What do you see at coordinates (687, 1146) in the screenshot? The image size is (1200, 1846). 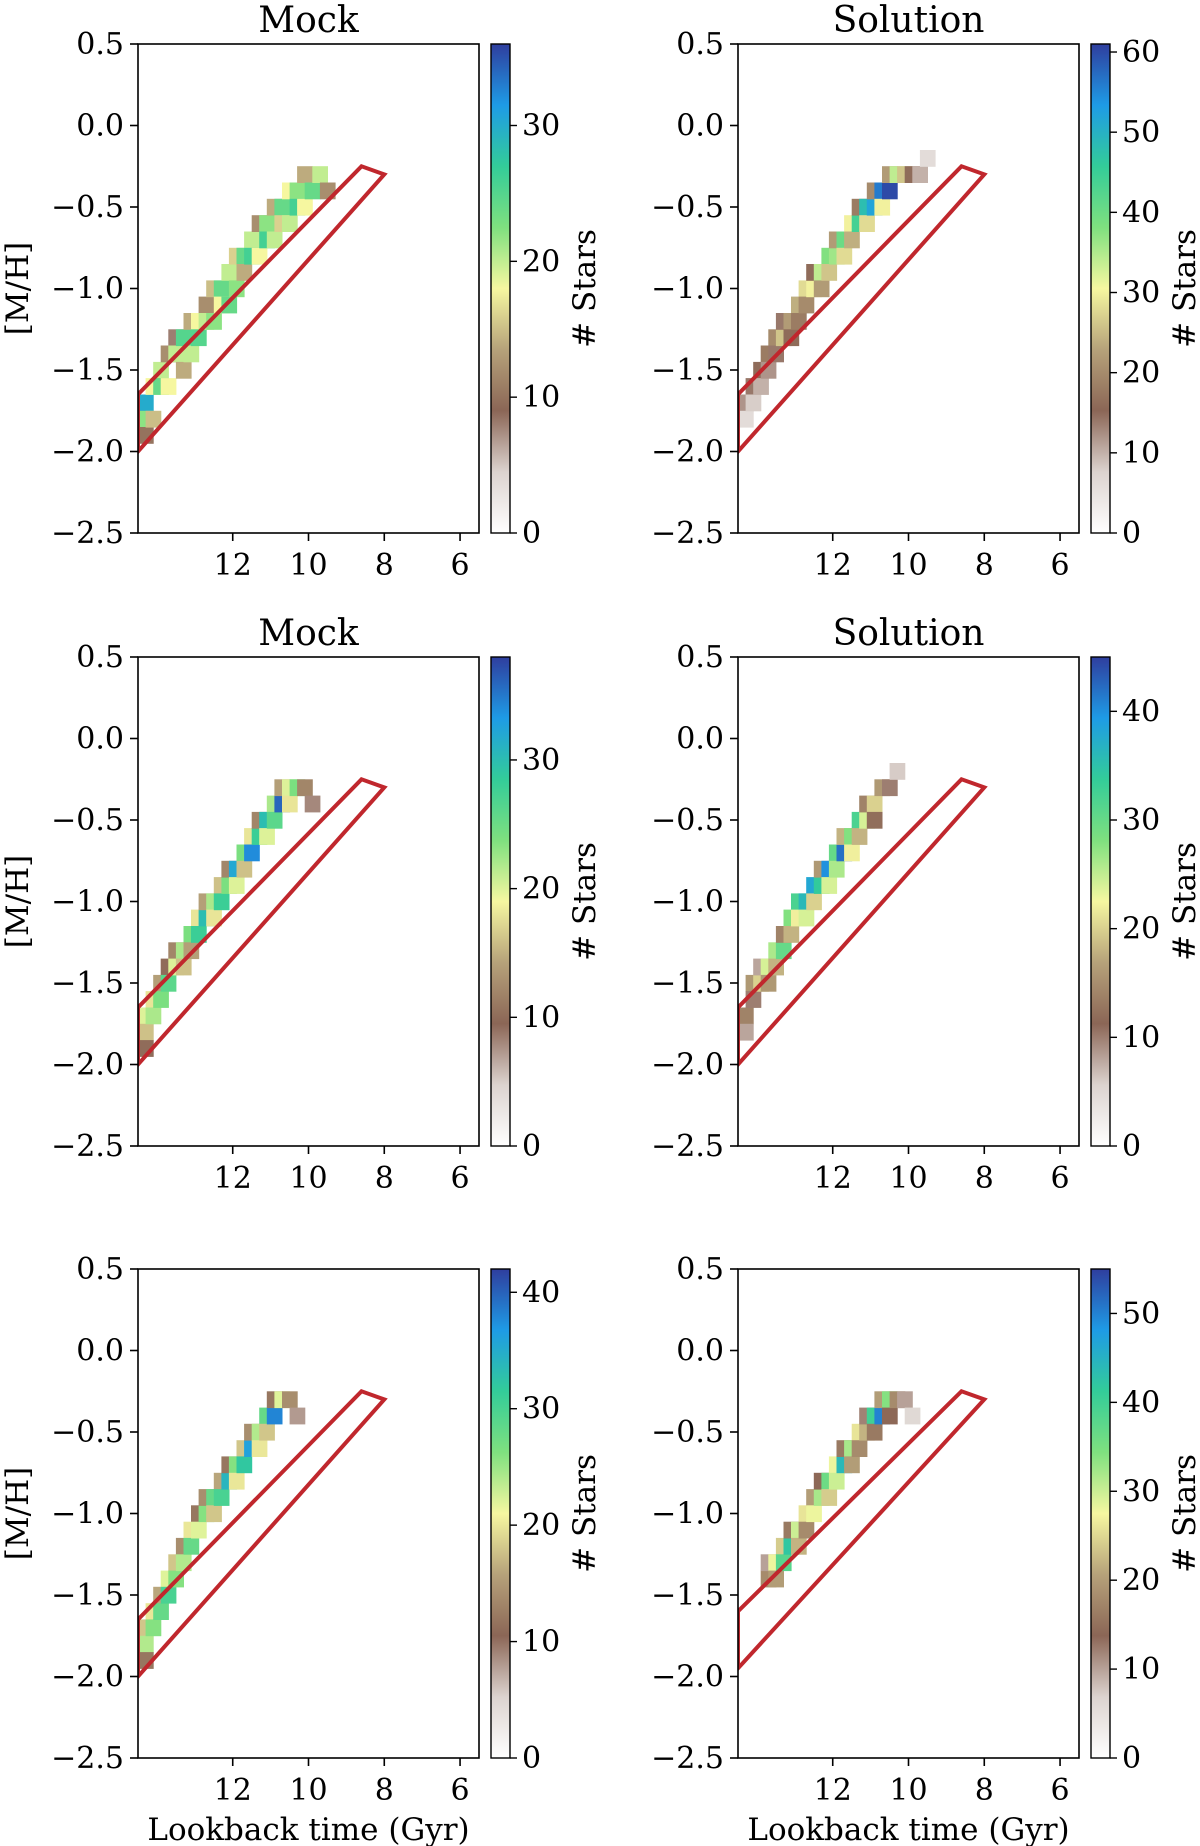 I see `y-tick-label: −2.5` at bounding box center [687, 1146].